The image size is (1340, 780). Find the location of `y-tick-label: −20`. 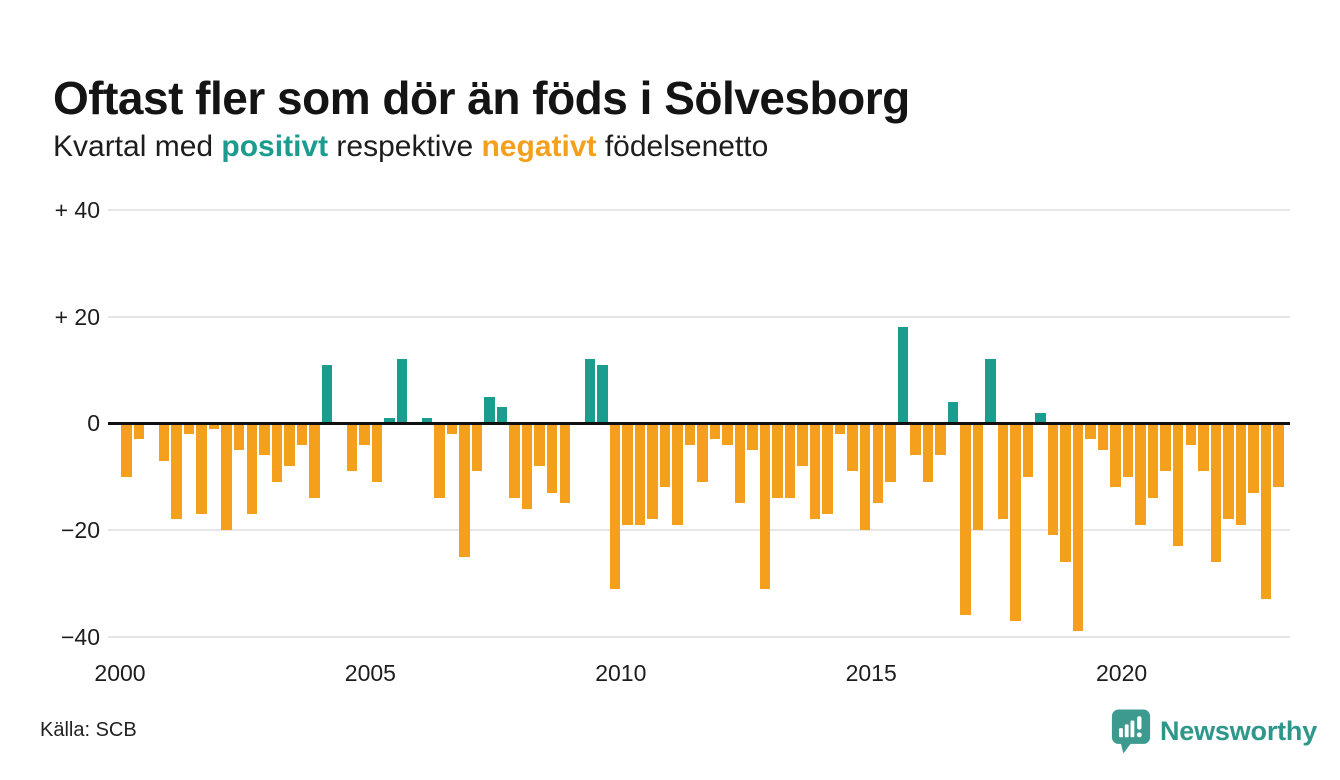

y-tick-label: −20 is located at coordinates (80, 530).